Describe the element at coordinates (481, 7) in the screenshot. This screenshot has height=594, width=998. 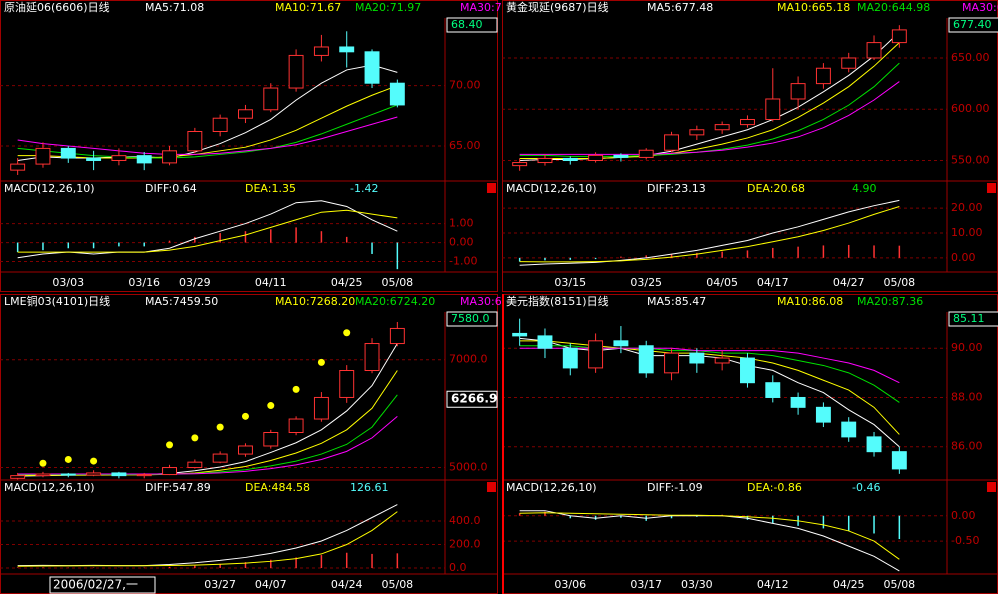
I see `ma-label: MA30:7` at that location.